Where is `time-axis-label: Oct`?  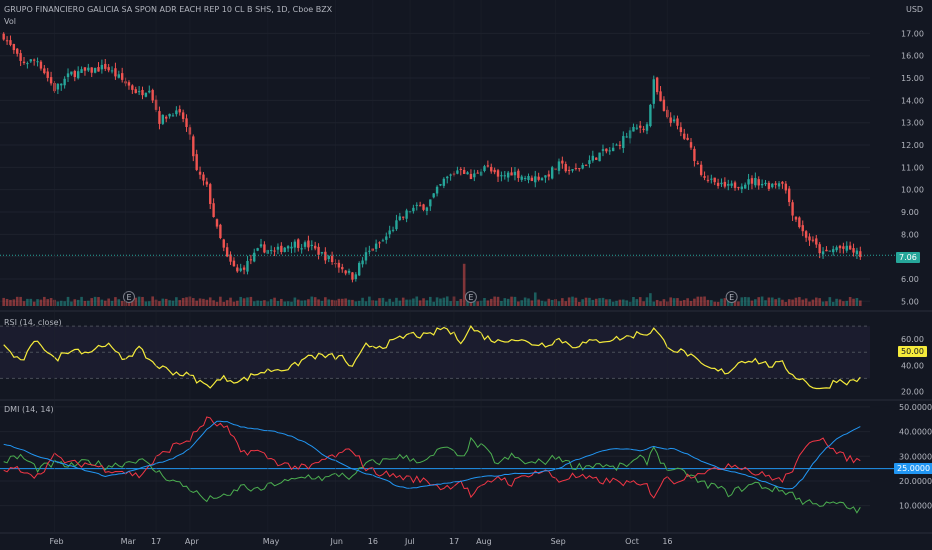
time-axis-label: Oct is located at coordinates (632, 541).